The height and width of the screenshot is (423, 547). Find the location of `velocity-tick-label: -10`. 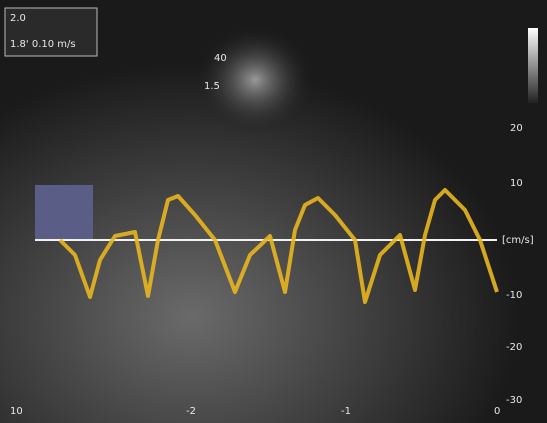

velocity-tick-label: -10 is located at coordinates (514, 295).